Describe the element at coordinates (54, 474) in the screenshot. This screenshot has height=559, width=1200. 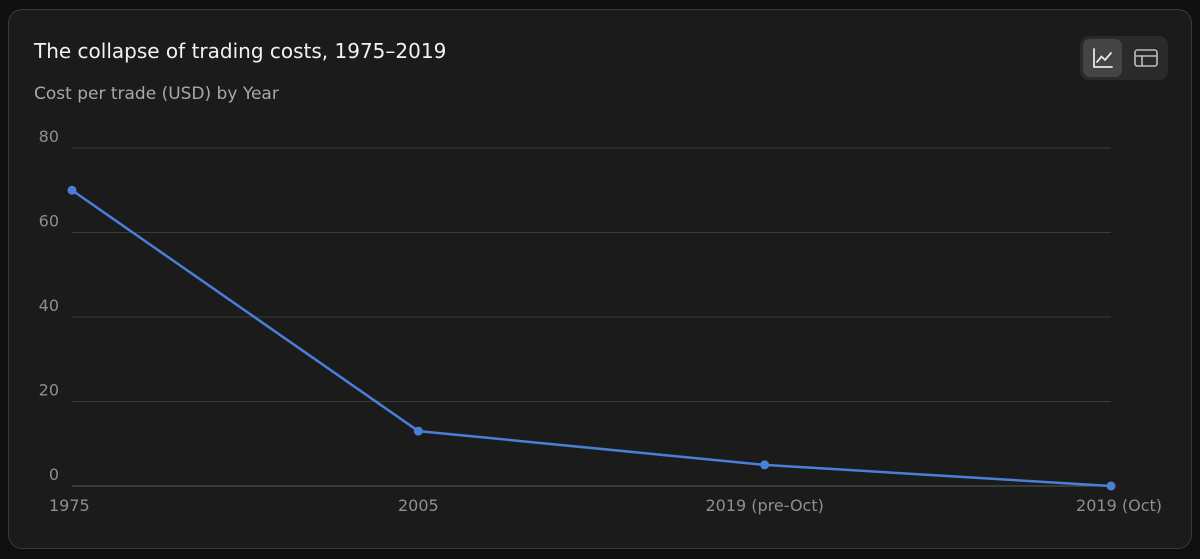
I see `y-tick-label: 0` at that location.